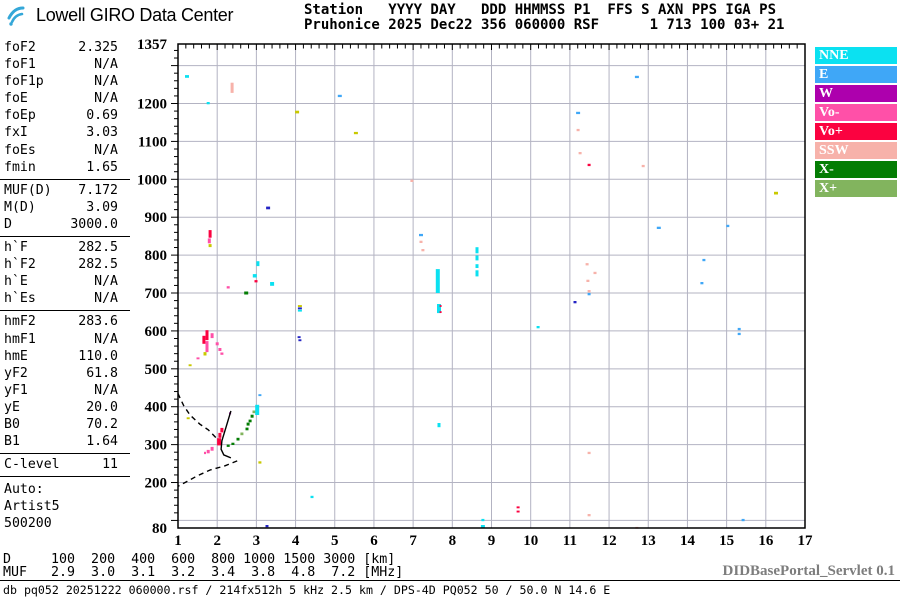  What do you see at coordinates (20, 207) in the screenshot?
I see `parameter-label: M(D)` at bounding box center [20, 207].